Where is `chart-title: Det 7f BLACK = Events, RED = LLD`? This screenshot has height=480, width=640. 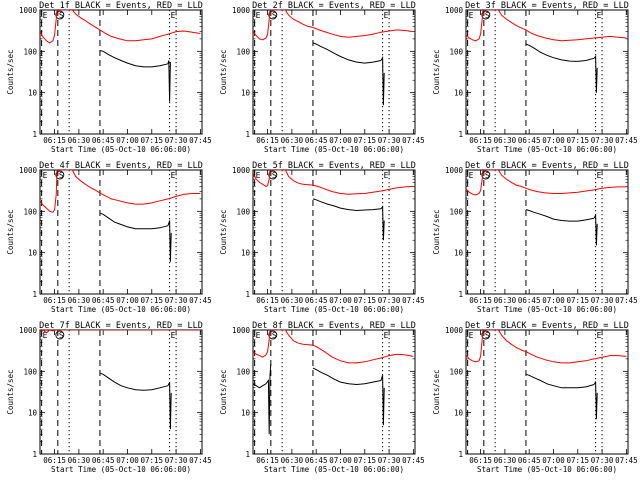 chart-title: Det 7f BLACK = Events, RED = LLD is located at coordinates (121, 326).